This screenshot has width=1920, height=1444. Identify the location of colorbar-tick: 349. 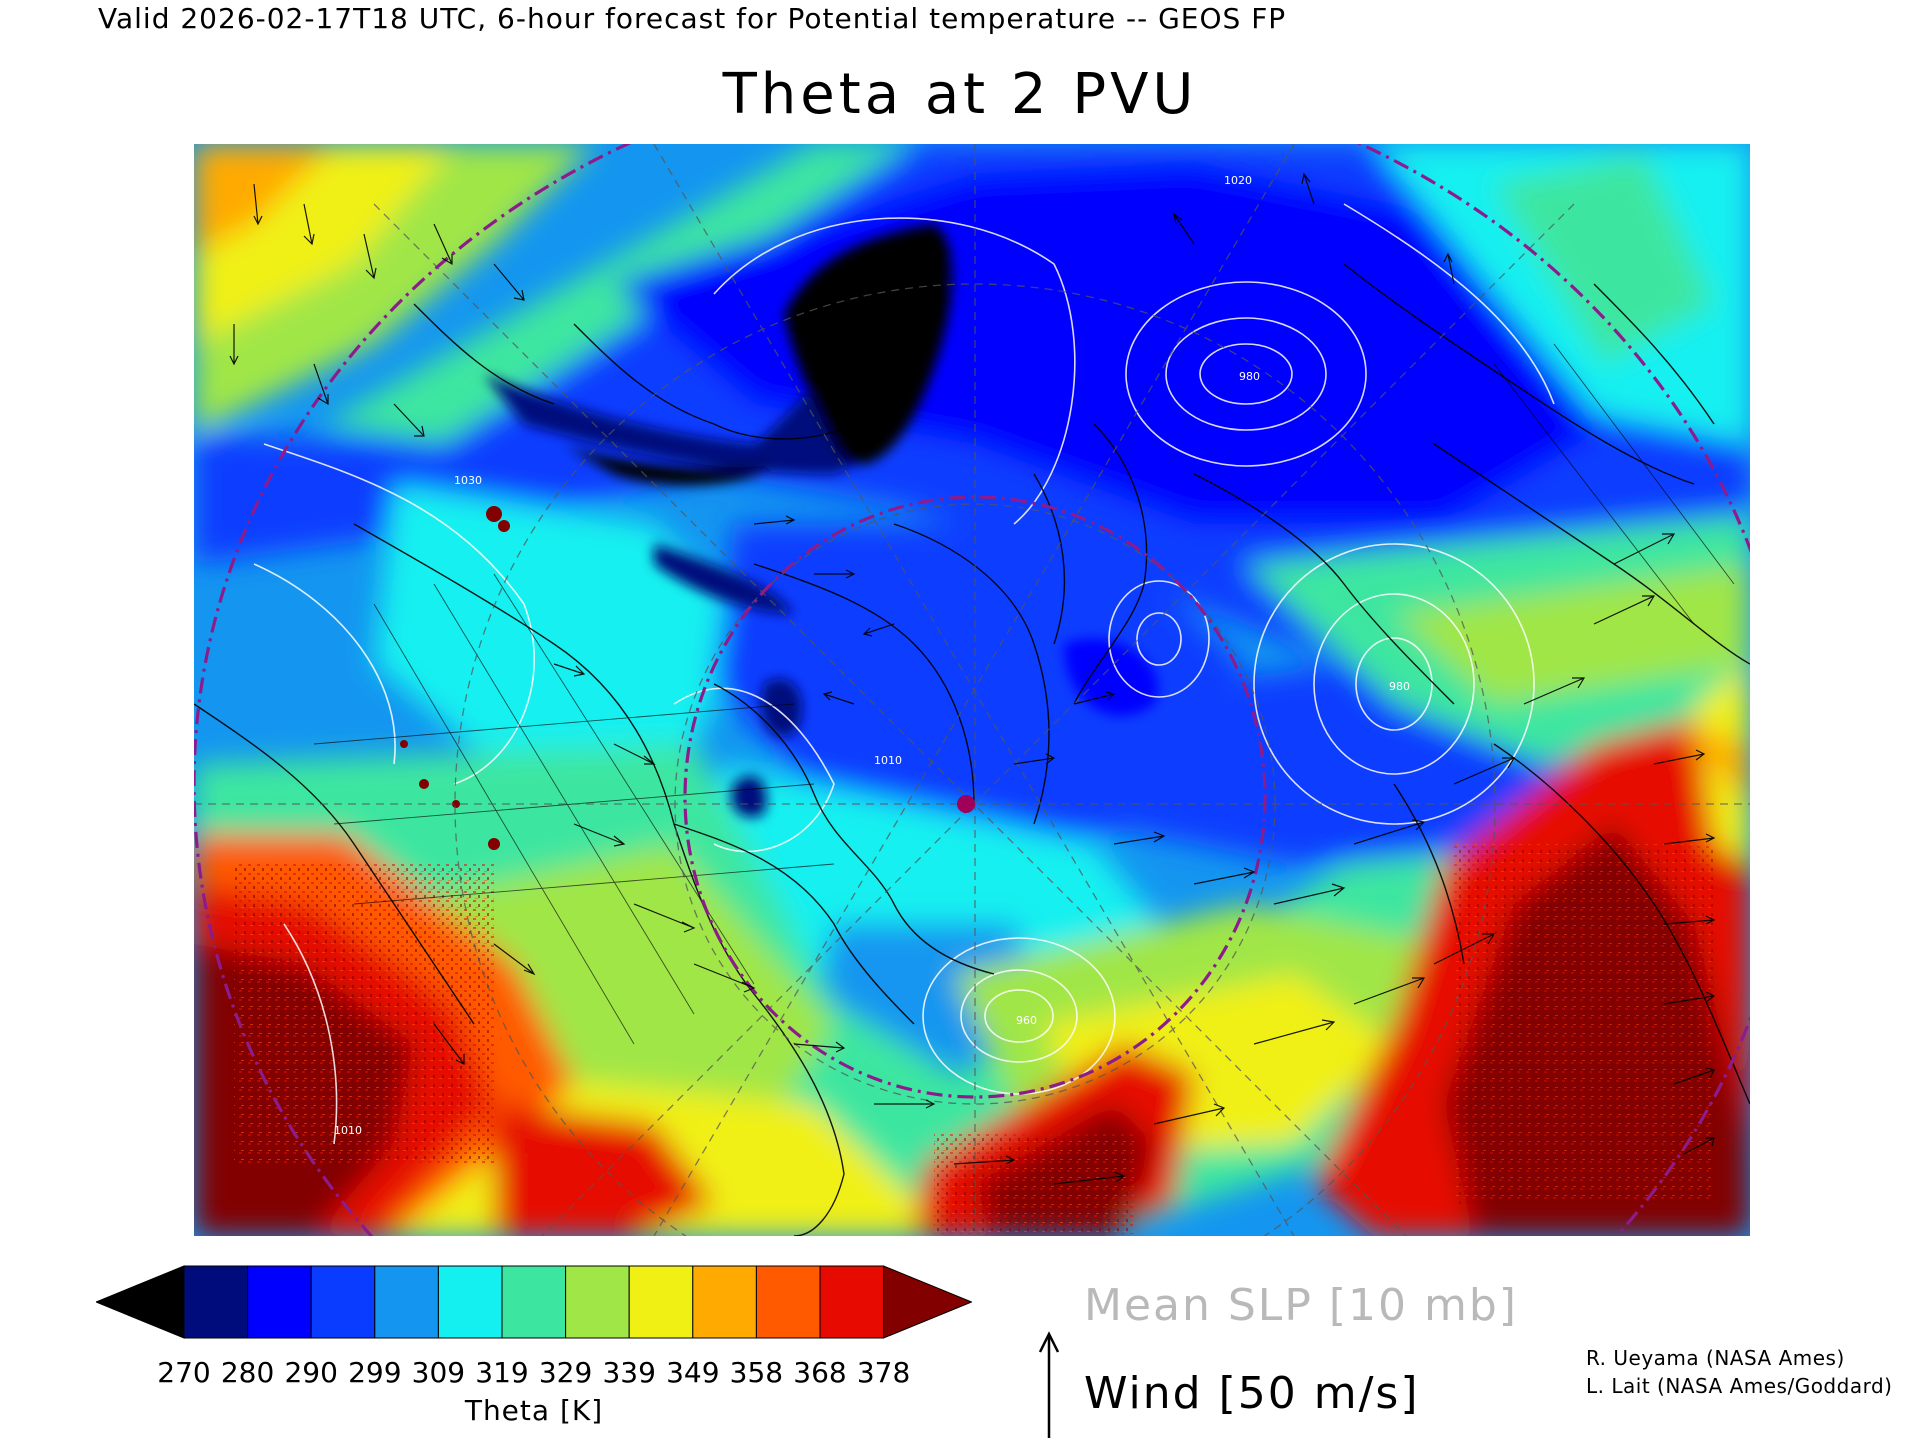
(693, 1372).